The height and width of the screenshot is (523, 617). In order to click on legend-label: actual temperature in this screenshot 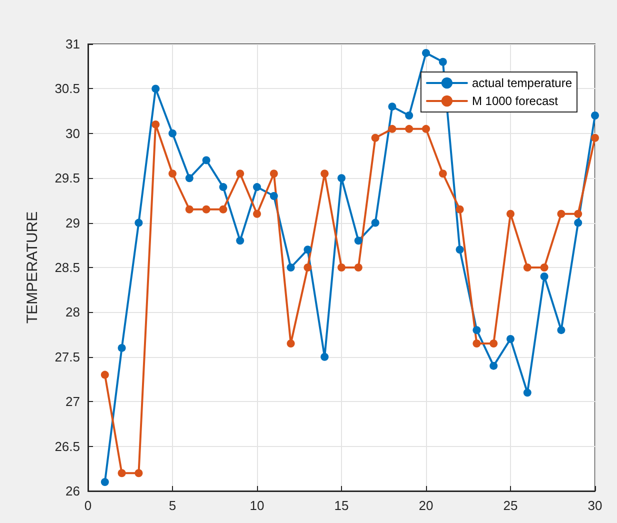, I will do `click(522, 83)`.